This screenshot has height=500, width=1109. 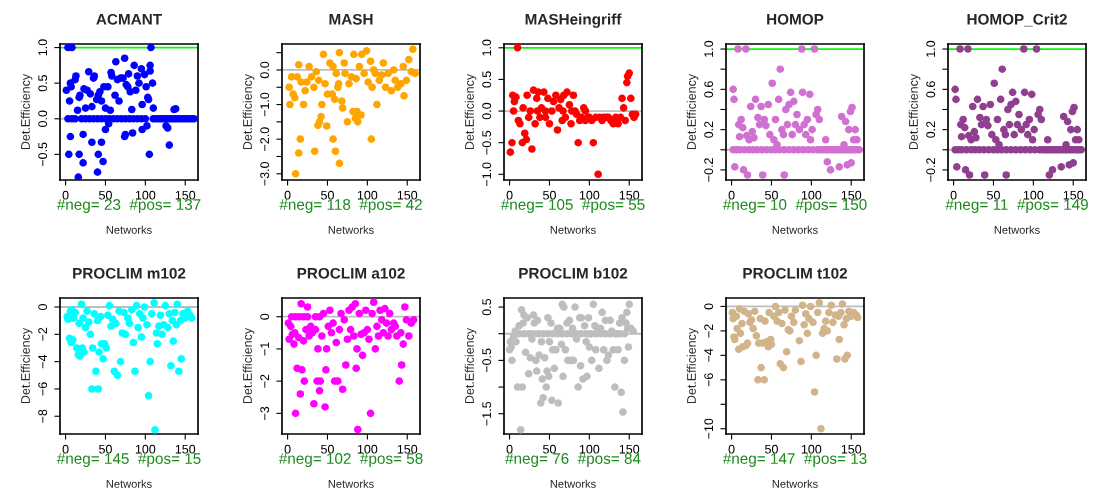 I want to click on y-tick-label: −6, so click(x=43, y=389).